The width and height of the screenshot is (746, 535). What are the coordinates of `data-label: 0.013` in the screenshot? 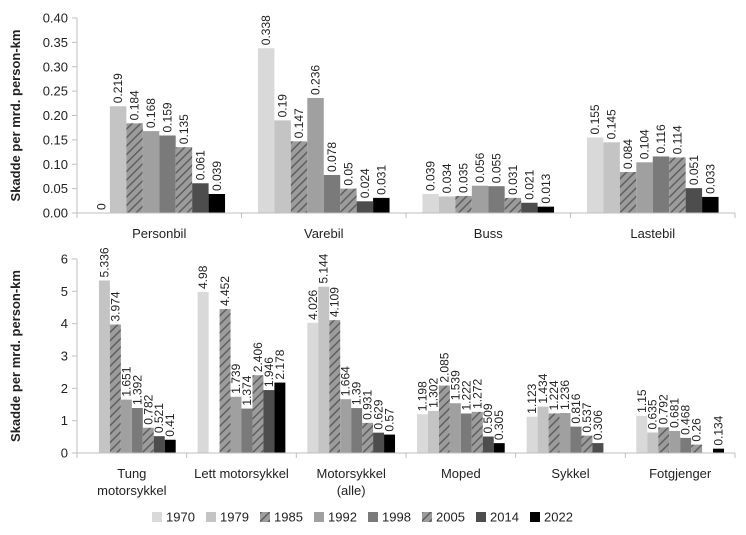 It's located at (546, 188).